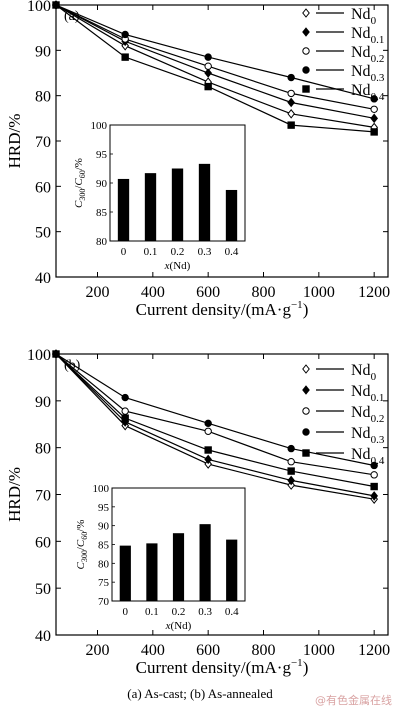 The image size is (400, 710). What do you see at coordinates (43, 278) in the screenshot?
I see `y-tick-label: 40` at bounding box center [43, 278].